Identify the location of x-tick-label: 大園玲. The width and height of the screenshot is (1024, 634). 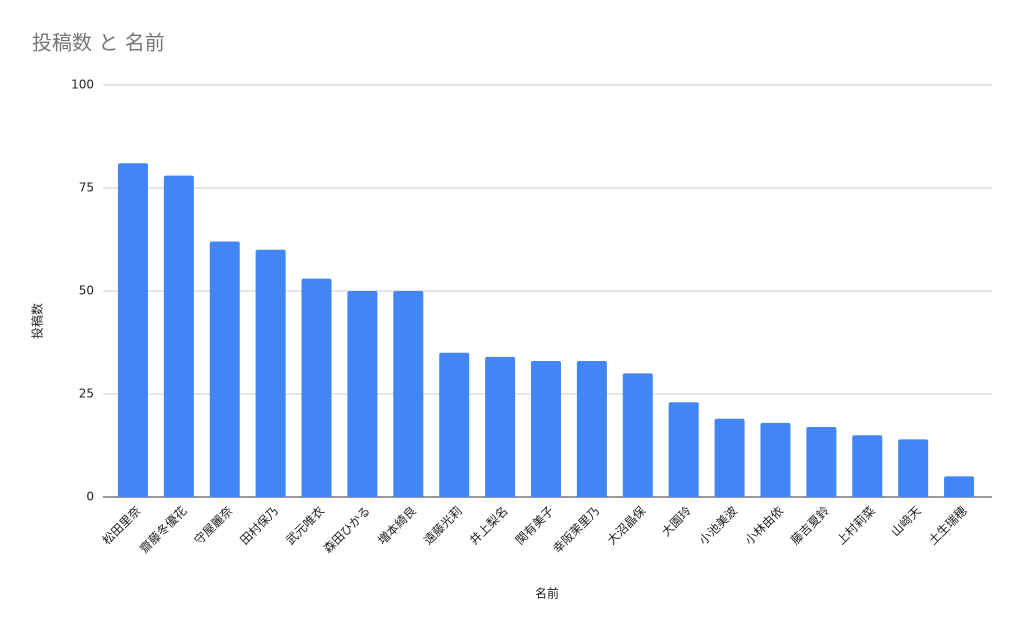
(676, 521).